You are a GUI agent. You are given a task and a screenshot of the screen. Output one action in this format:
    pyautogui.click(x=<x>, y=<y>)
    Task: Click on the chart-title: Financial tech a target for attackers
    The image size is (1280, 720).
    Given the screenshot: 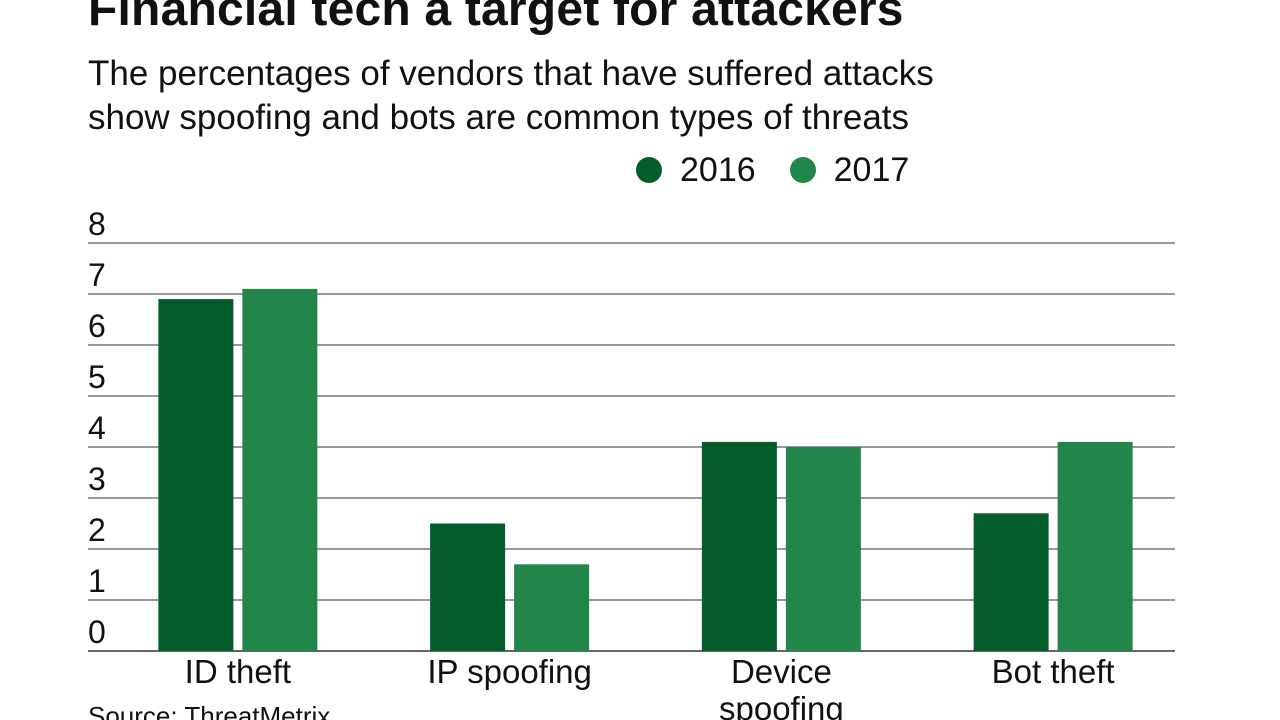 What is the action you would take?
    pyautogui.click(x=496, y=18)
    